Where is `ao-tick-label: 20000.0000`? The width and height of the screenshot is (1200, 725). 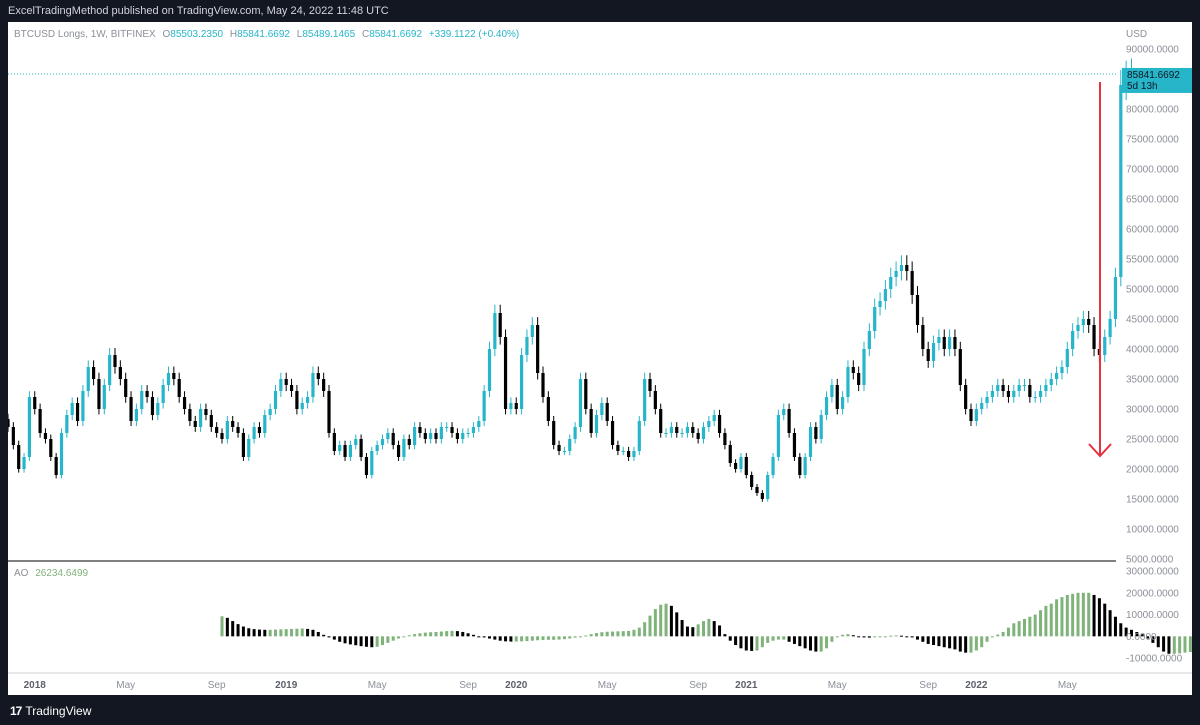
ao-tick-label: 20000.0000 is located at coordinates (1152, 593).